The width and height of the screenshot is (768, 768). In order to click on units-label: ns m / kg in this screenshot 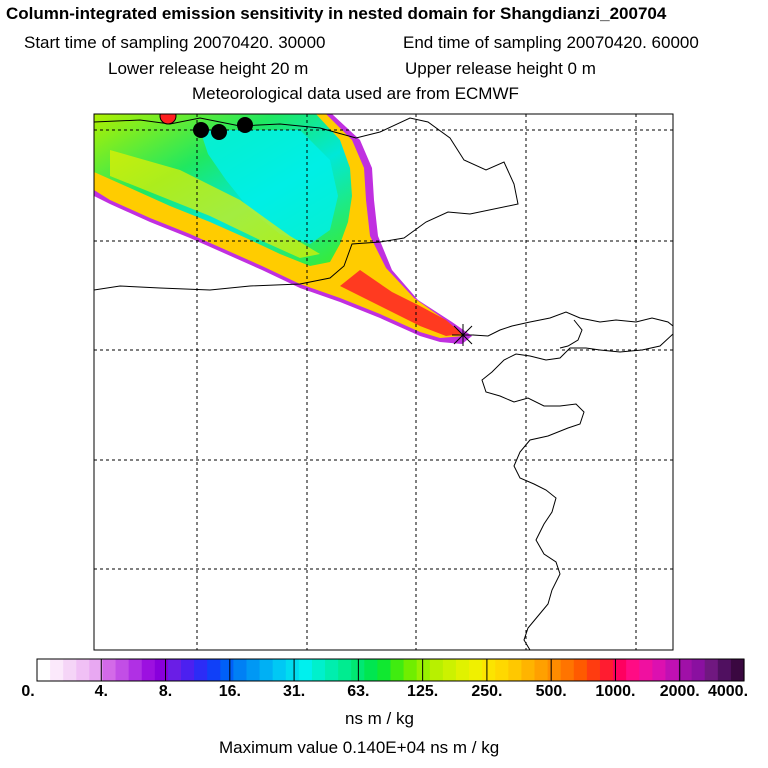, I will do `click(379, 718)`.